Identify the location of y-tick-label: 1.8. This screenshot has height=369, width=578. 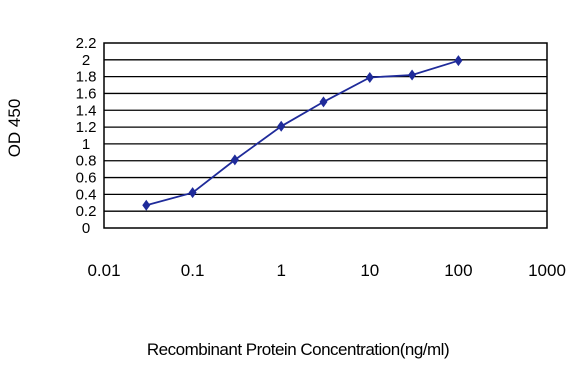
(86, 77).